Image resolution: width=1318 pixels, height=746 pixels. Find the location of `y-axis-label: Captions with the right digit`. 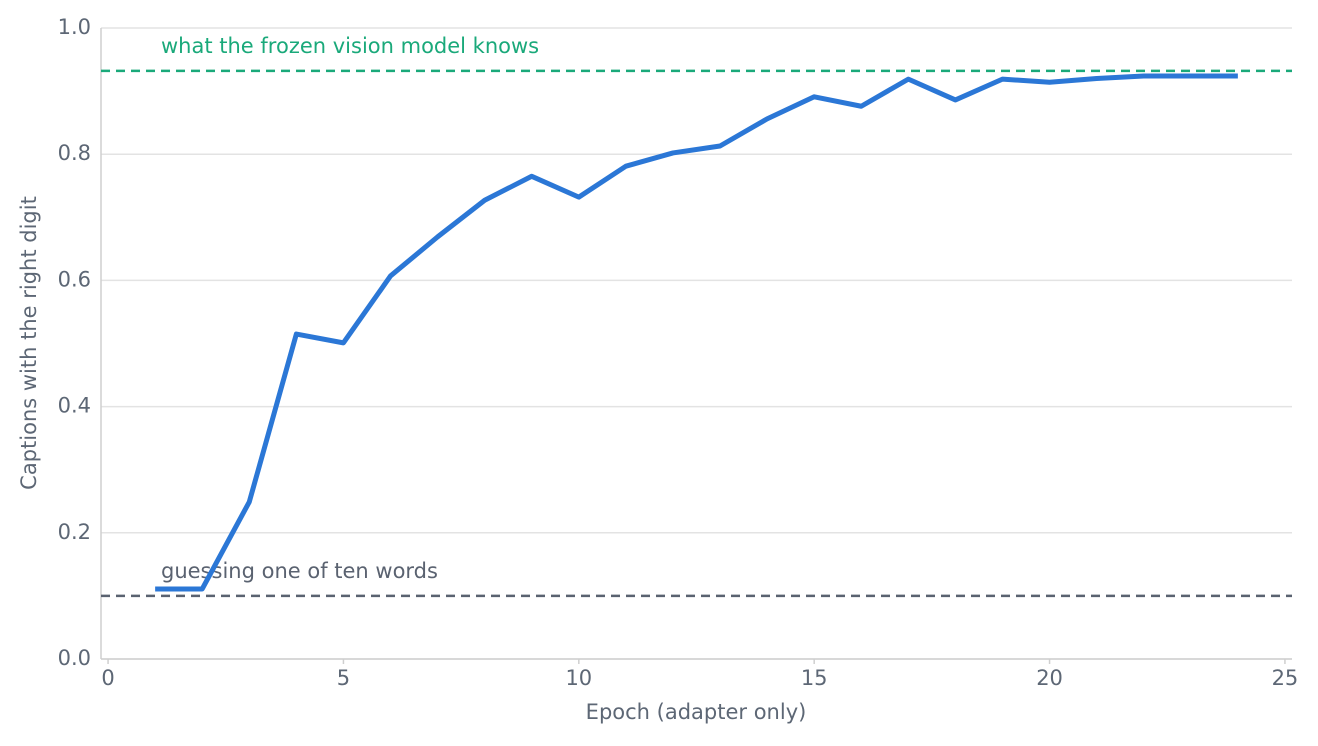

y-axis-label: Captions with the right digit is located at coordinates (29, 343).